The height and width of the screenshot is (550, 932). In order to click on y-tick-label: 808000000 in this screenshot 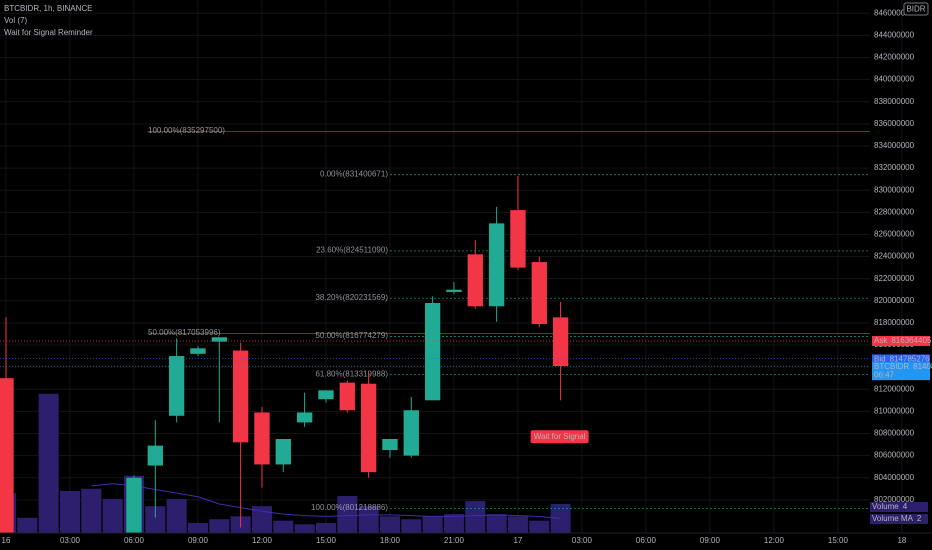, I will do `click(894, 433)`.